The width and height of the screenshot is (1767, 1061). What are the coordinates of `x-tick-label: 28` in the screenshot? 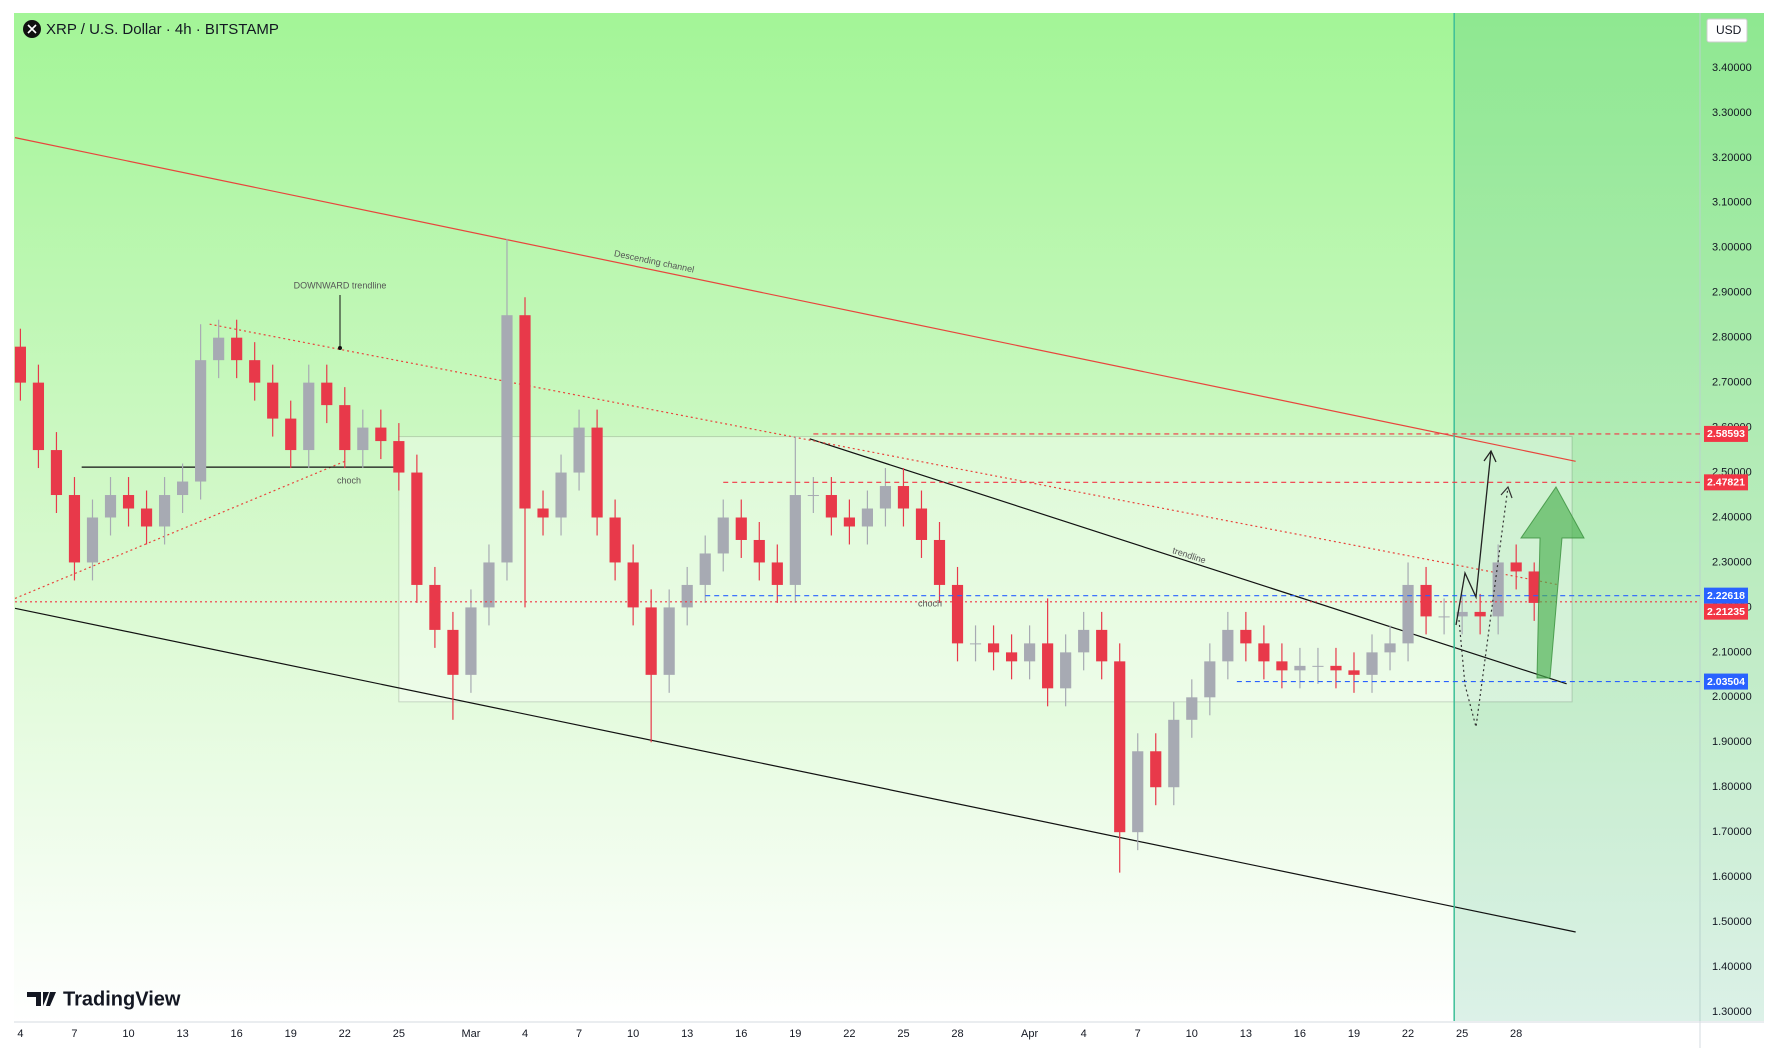 It's located at (1516, 1034).